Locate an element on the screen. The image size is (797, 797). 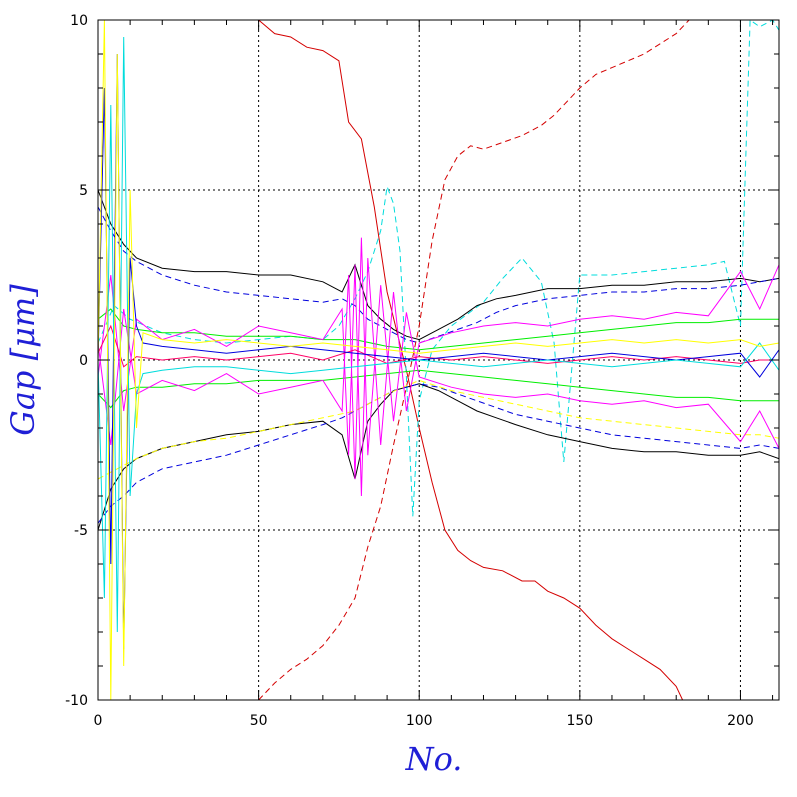
x-tick-label: 150 is located at coordinates (579, 721).